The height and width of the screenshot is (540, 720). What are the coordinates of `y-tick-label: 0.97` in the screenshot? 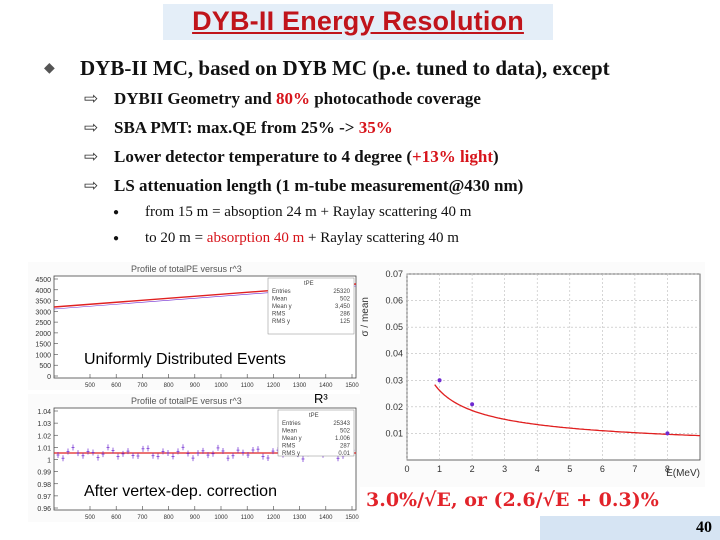 It's located at (44, 497).